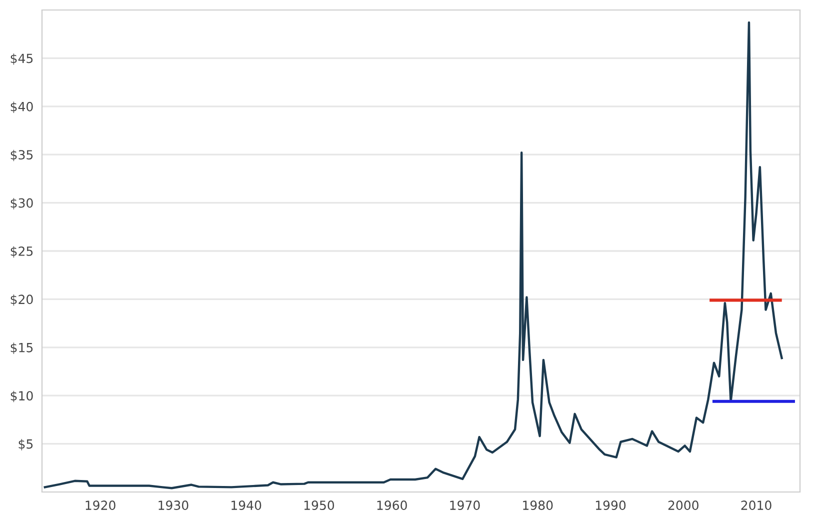  What do you see at coordinates (25, 444) in the screenshot?
I see `y-tick-label: $5` at bounding box center [25, 444].